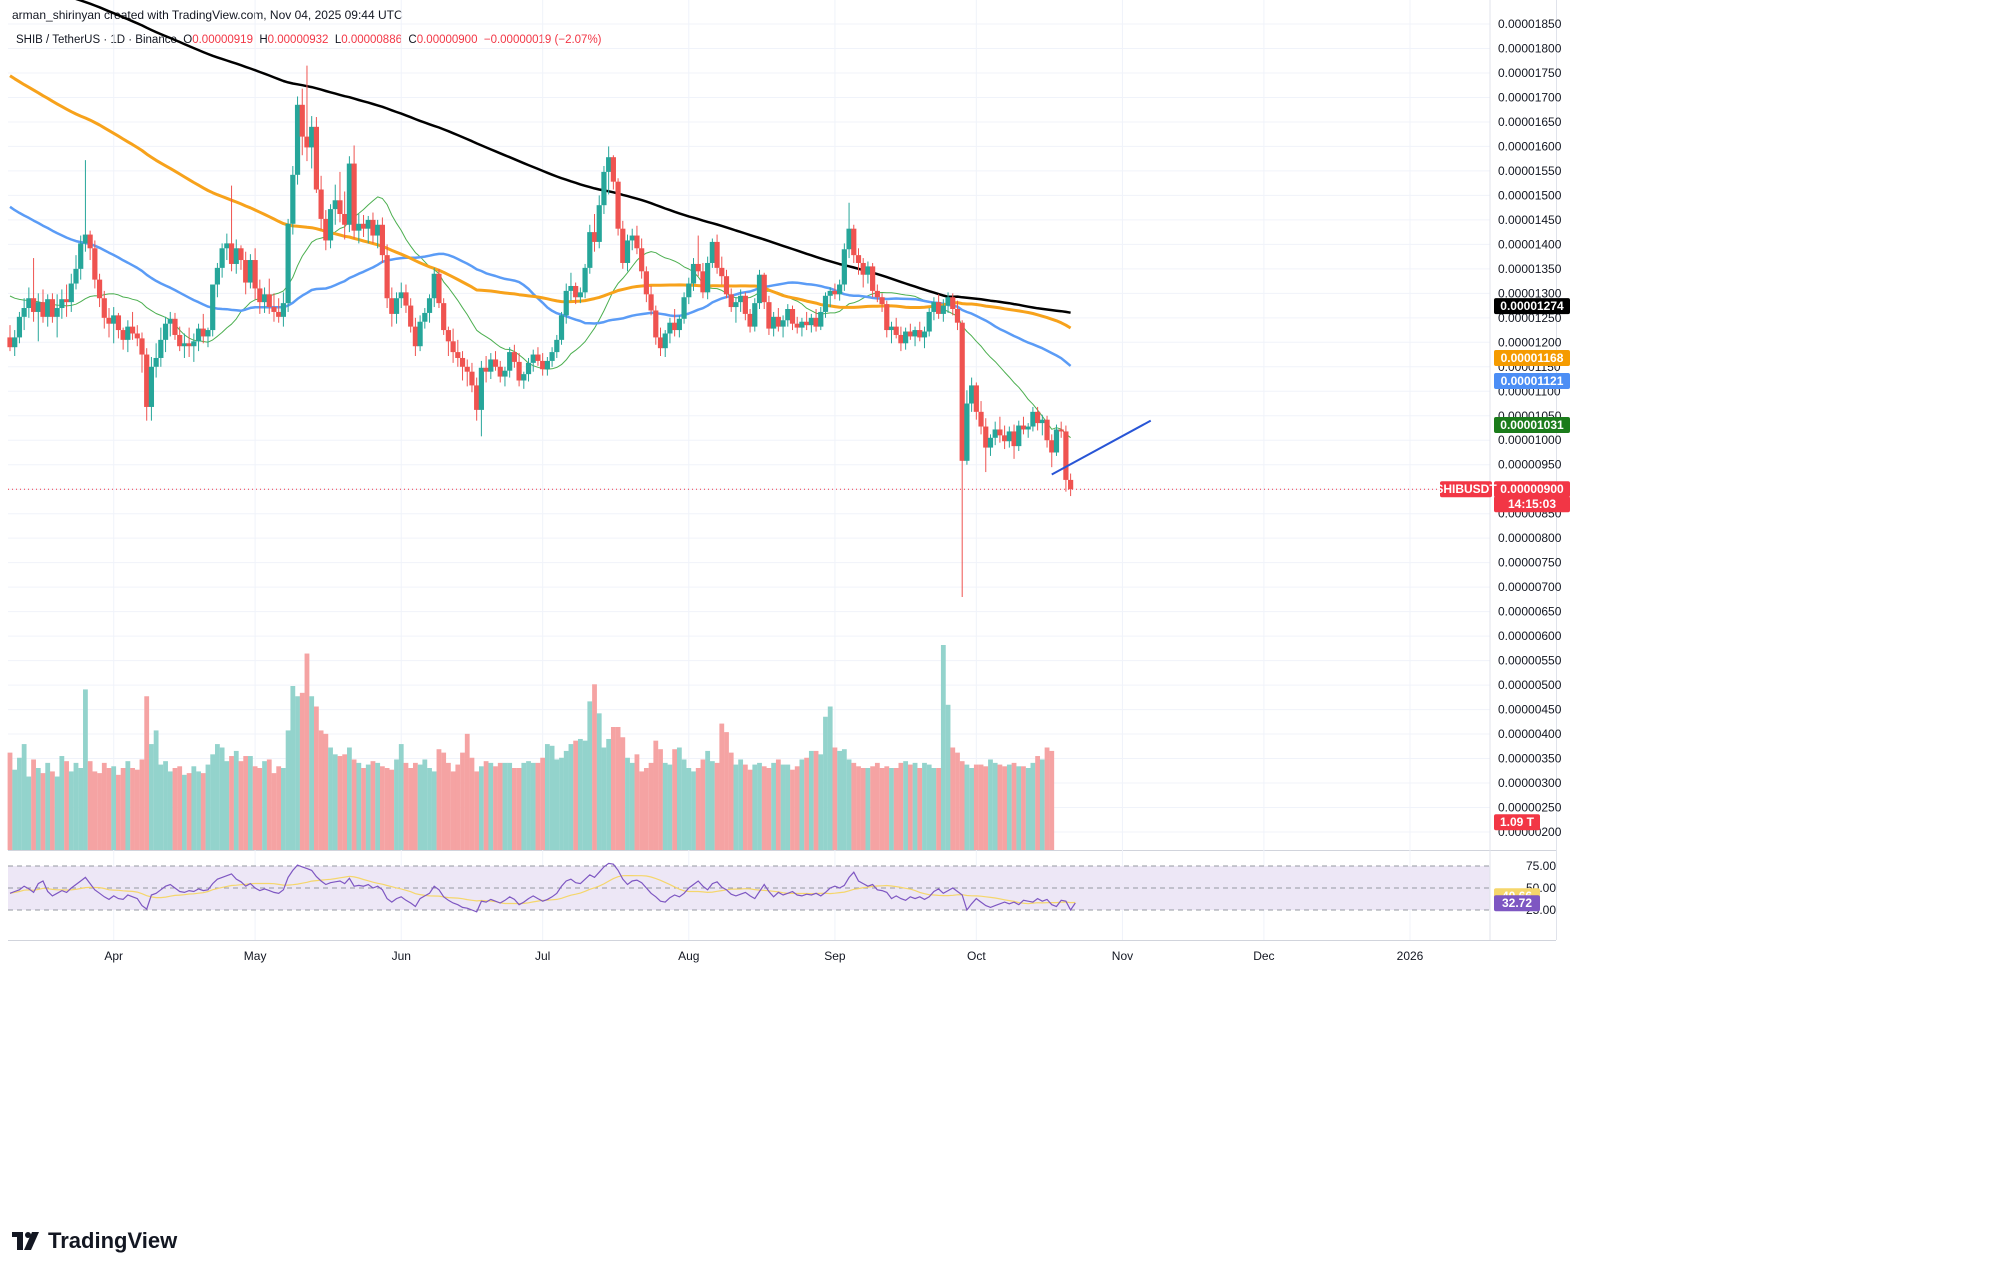  I want to click on symbol-badge: SHIBUSDT, so click(1466, 489).